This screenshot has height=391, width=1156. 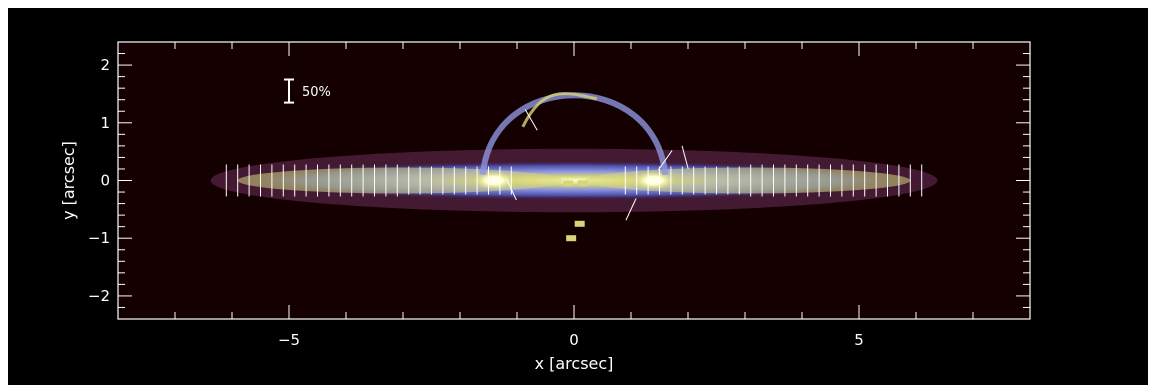 I want to click on x-axis-label: x [arcsec], so click(x=574, y=363).